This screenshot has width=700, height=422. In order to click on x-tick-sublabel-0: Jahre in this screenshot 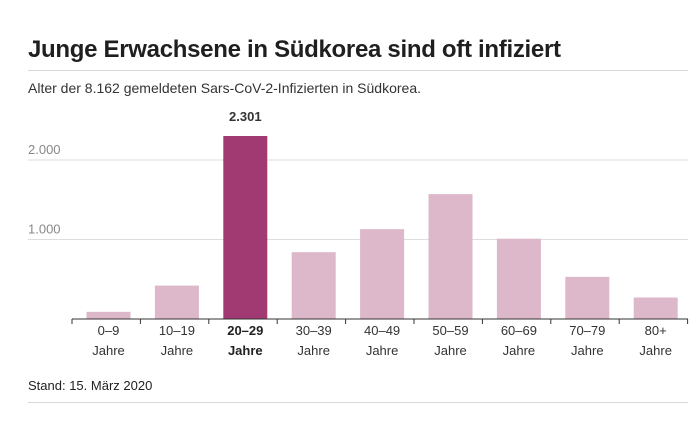, I will do `click(108, 350)`.